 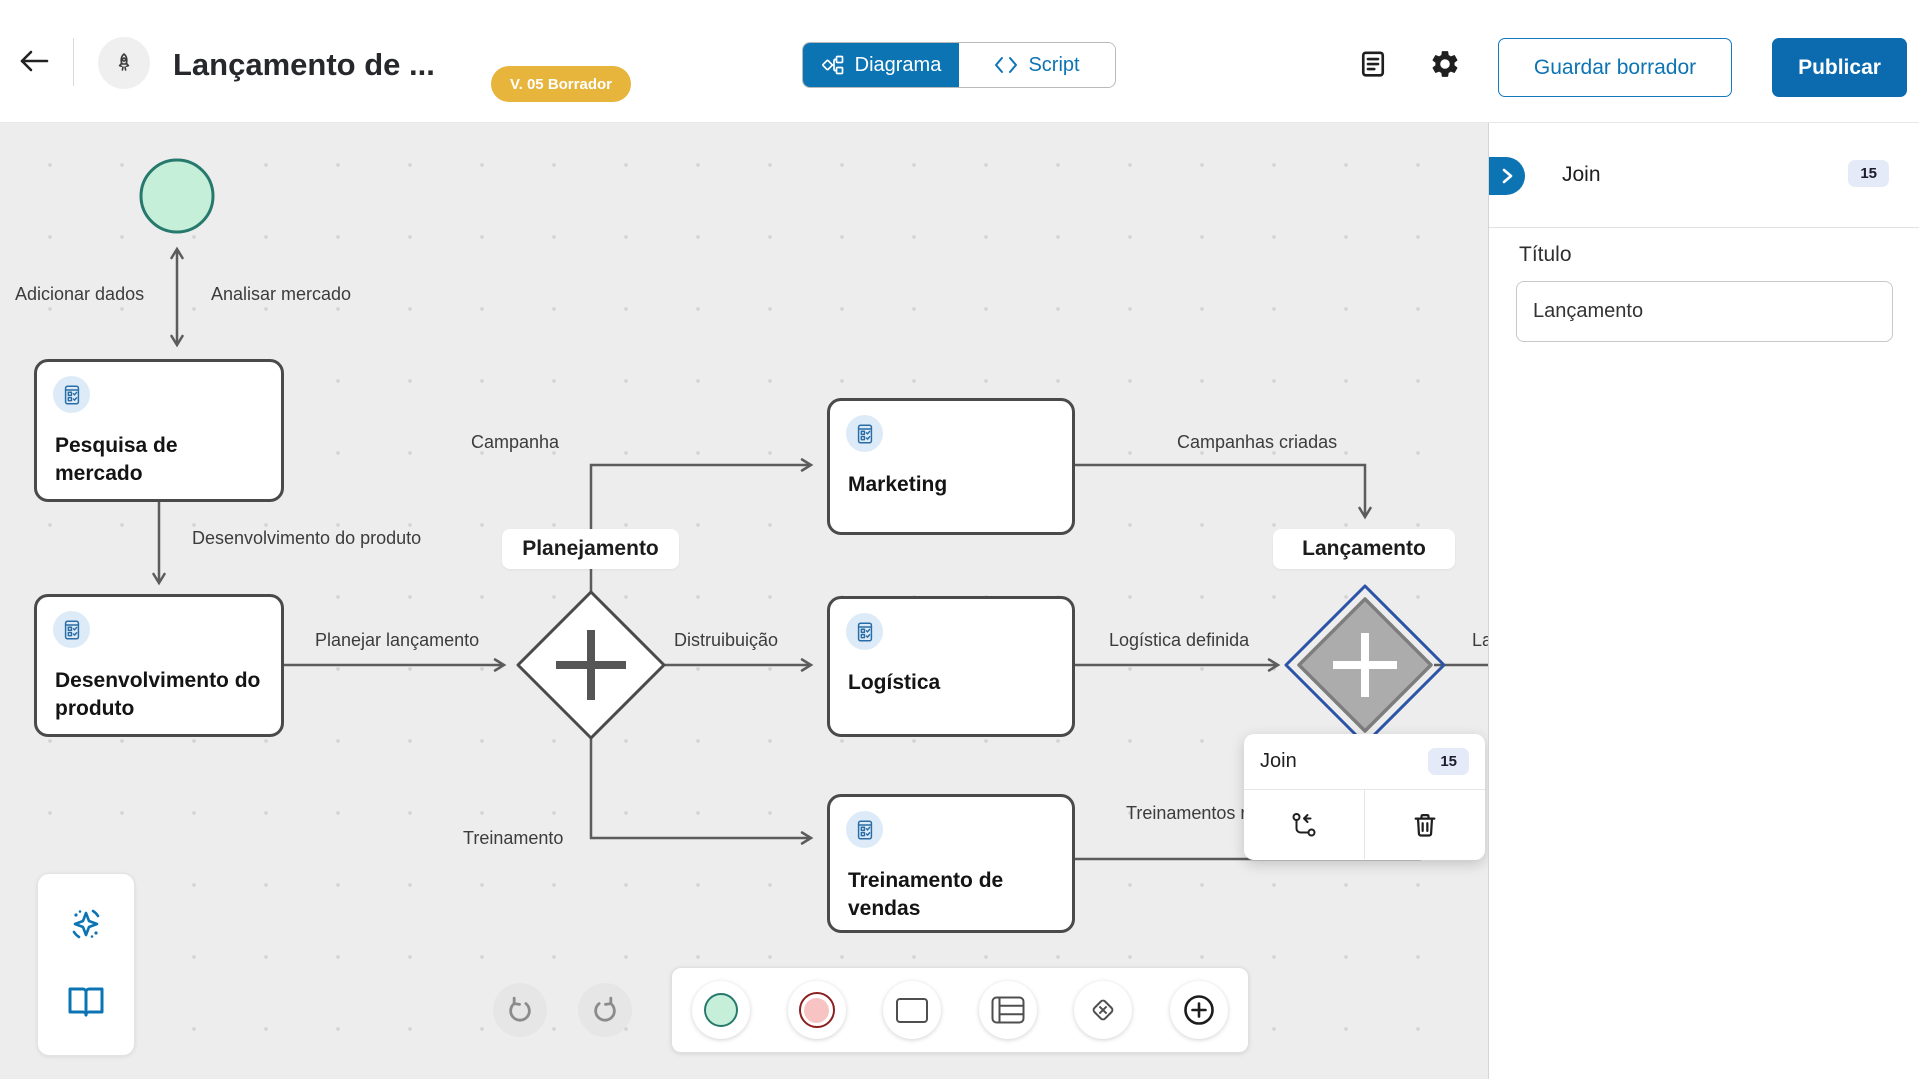 I want to click on panel-count-badge: 15, so click(x=1868, y=173).